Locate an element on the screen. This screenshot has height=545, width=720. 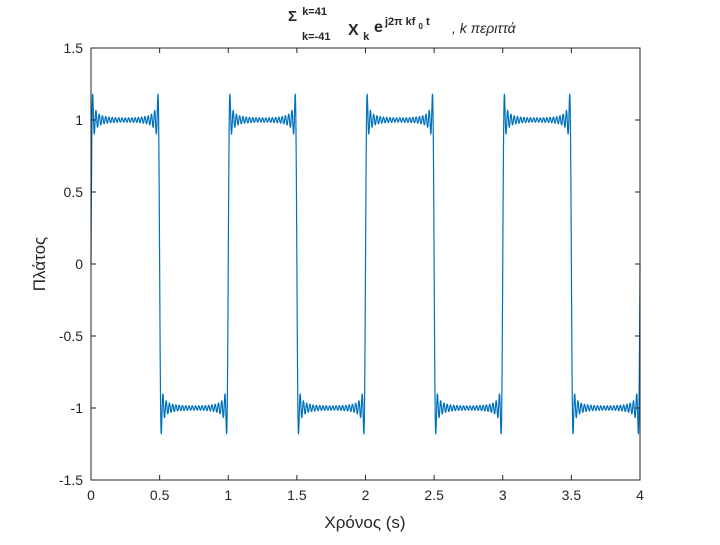
x-tick-label: 4 is located at coordinates (640, 495).